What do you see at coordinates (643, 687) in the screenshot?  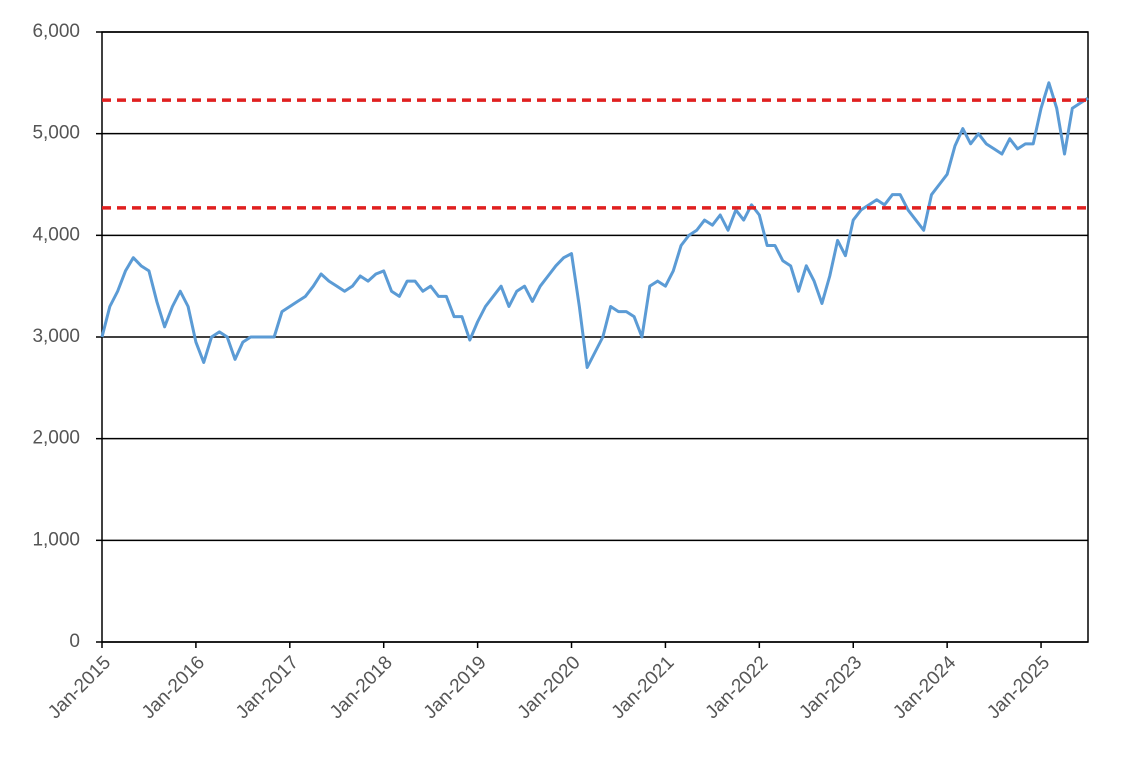 I see `x-tick-label: Jan-2021` at bounding box center [643, 687].